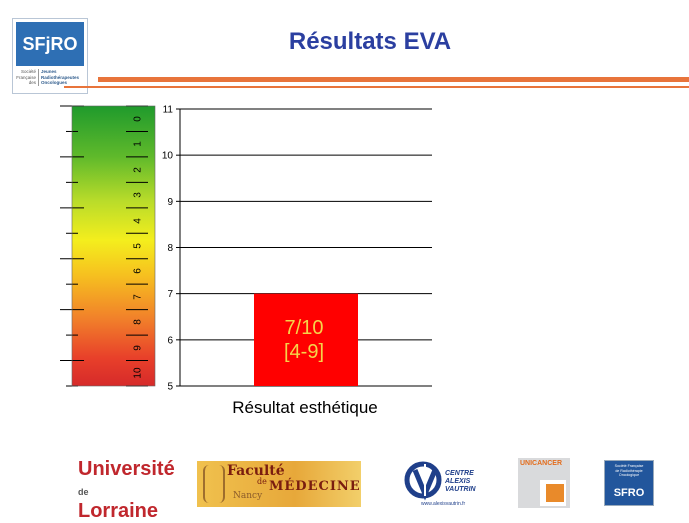  I want to click on header-divider-thin, so click(376, 87).